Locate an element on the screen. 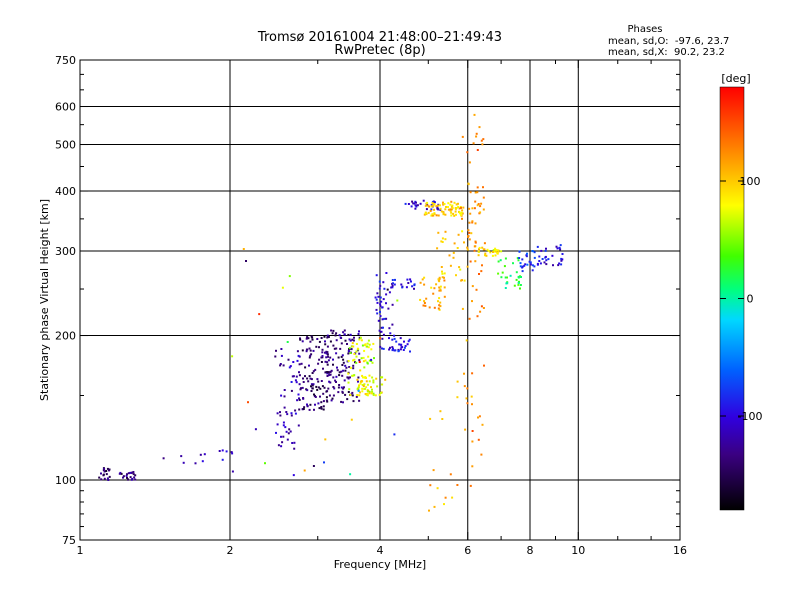 The height and width of the screenshot is (600, 800). x-axis-label: Frequency [MHz] is located at coordinates (380, 564).